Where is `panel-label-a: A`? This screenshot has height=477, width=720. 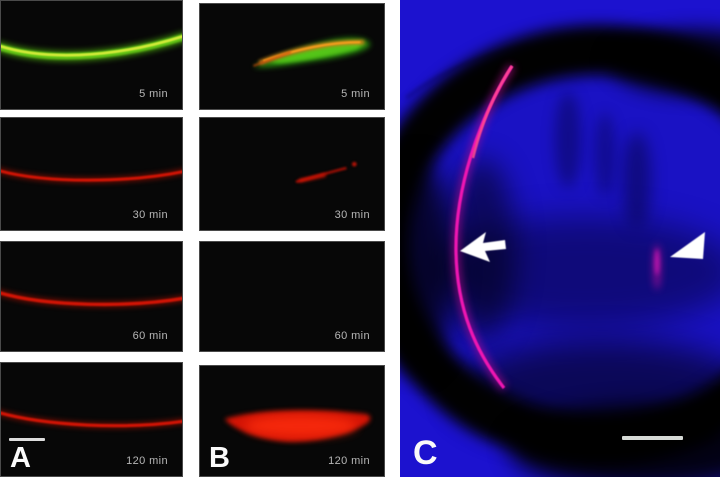 panel-label-a: A is located at coordinates (20, 458).